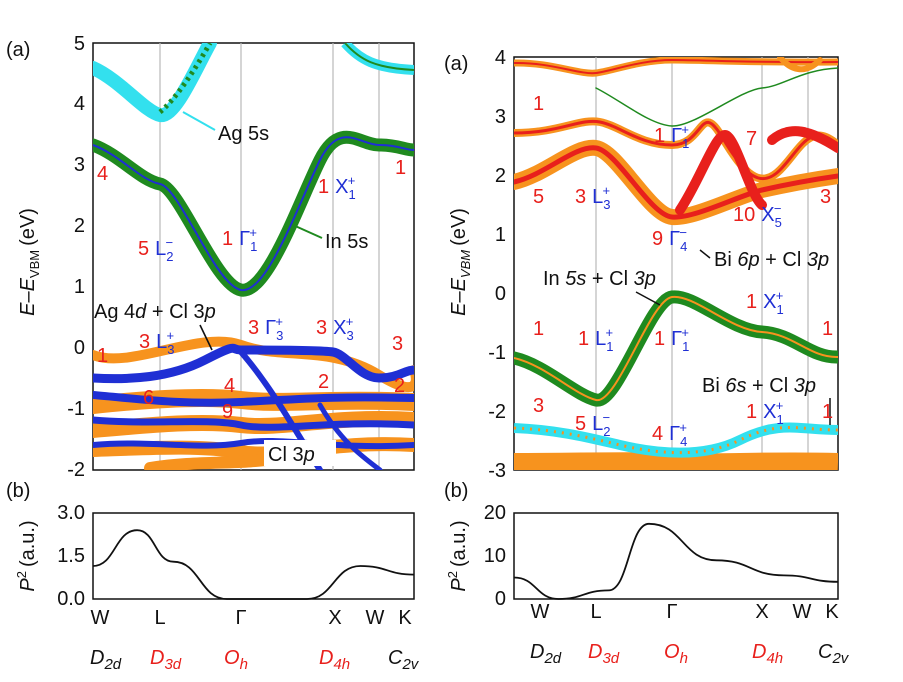 The image size is (903, 682). I want to click on left-momentum-frame, so click(253, 556).